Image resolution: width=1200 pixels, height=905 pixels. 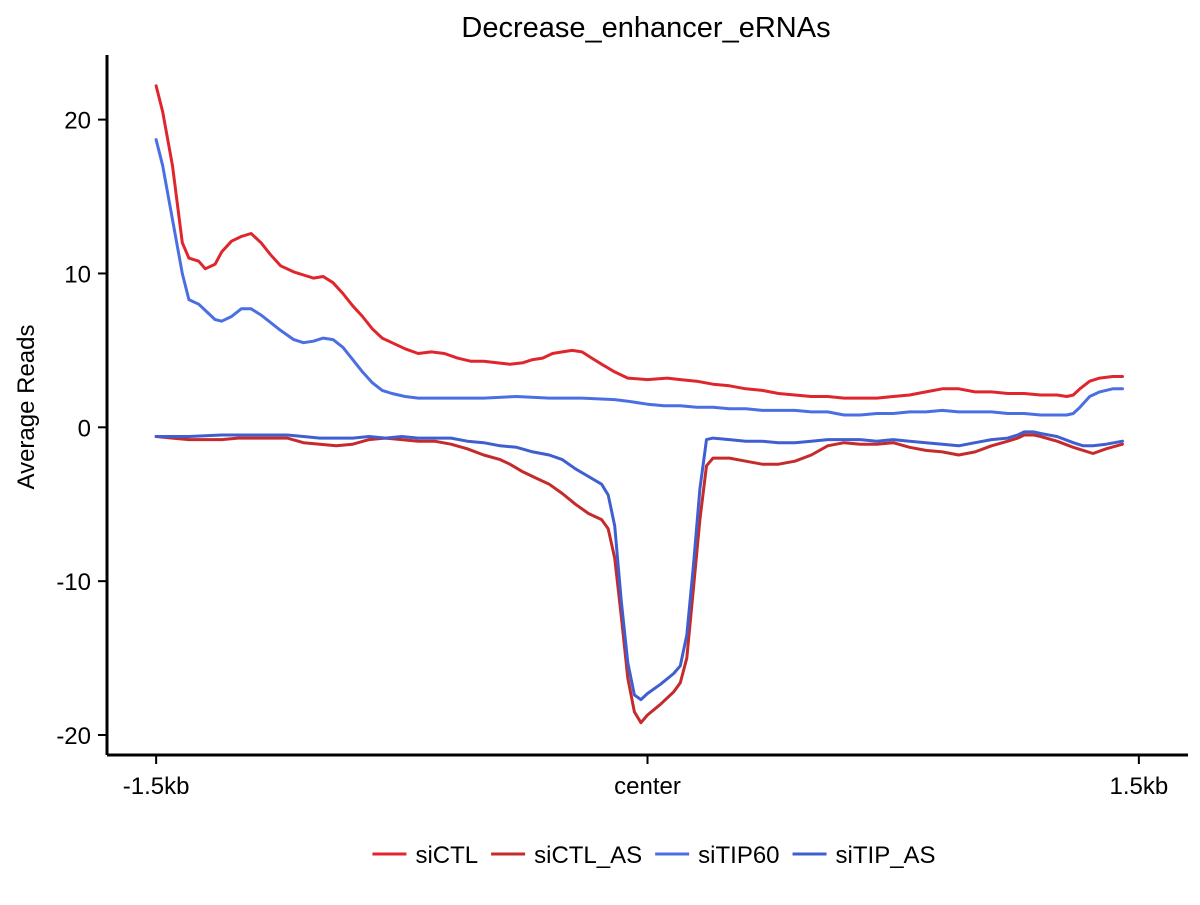 I want to click on legend-label-sitip60: siTIP60, so click(x=738, y=855).